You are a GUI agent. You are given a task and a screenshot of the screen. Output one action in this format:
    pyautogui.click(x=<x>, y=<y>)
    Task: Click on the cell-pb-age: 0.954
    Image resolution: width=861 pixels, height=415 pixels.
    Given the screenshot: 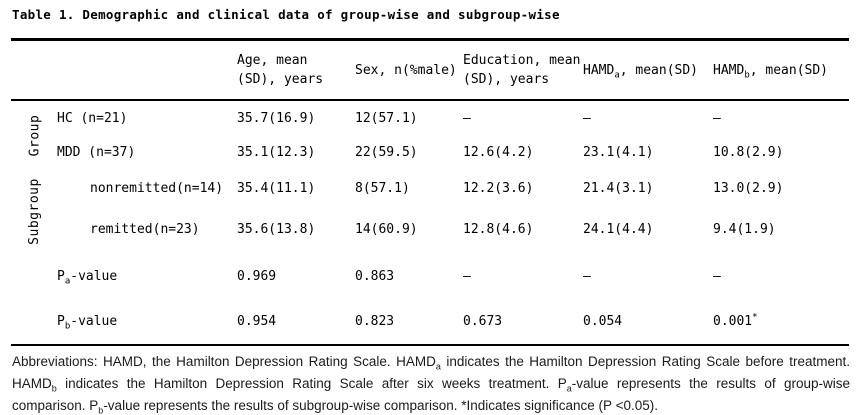 What is the action you would take?
    pyautogui.click(x=257, y=321)
    